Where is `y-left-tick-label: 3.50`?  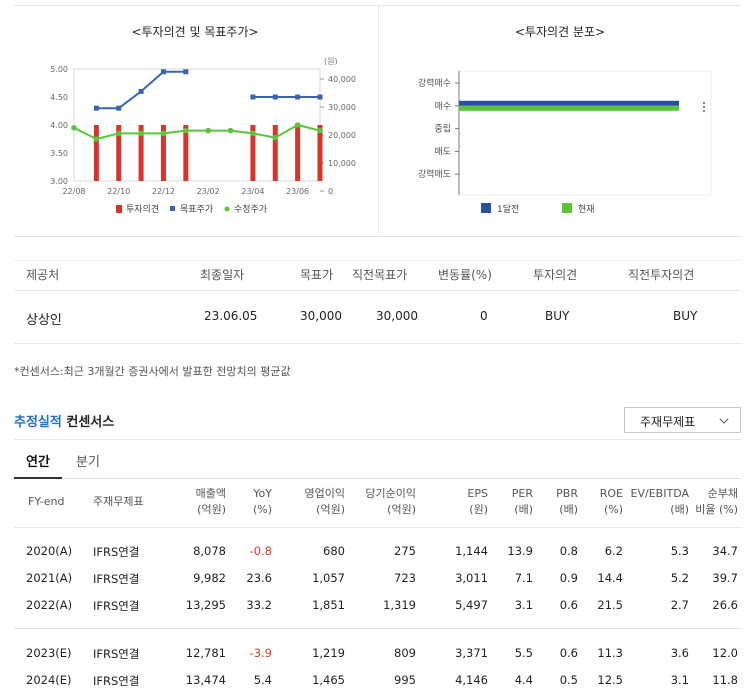
y-left-tick-label: 3.50 is located at coordinates (59, 153).